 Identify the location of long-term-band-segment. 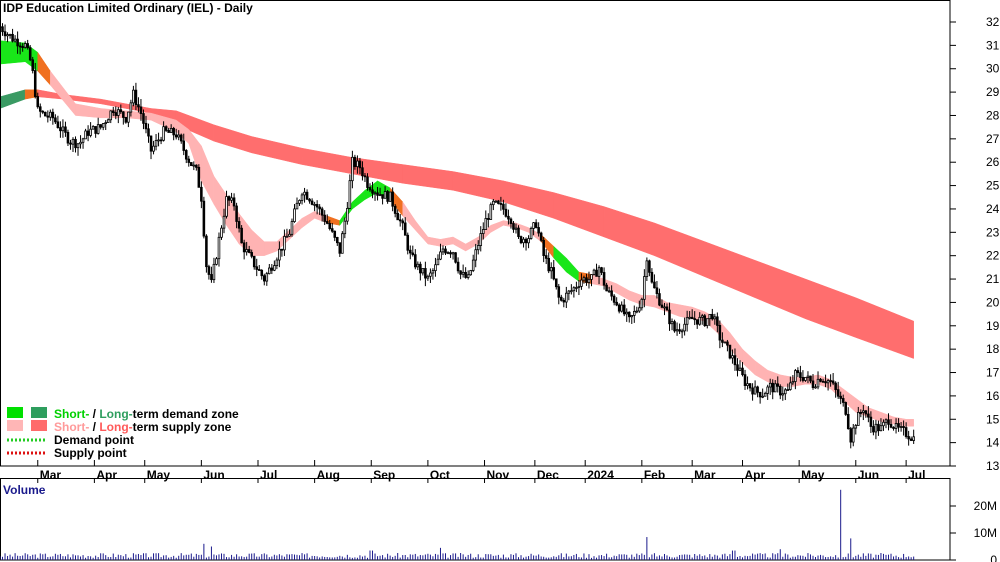
(884, 328).